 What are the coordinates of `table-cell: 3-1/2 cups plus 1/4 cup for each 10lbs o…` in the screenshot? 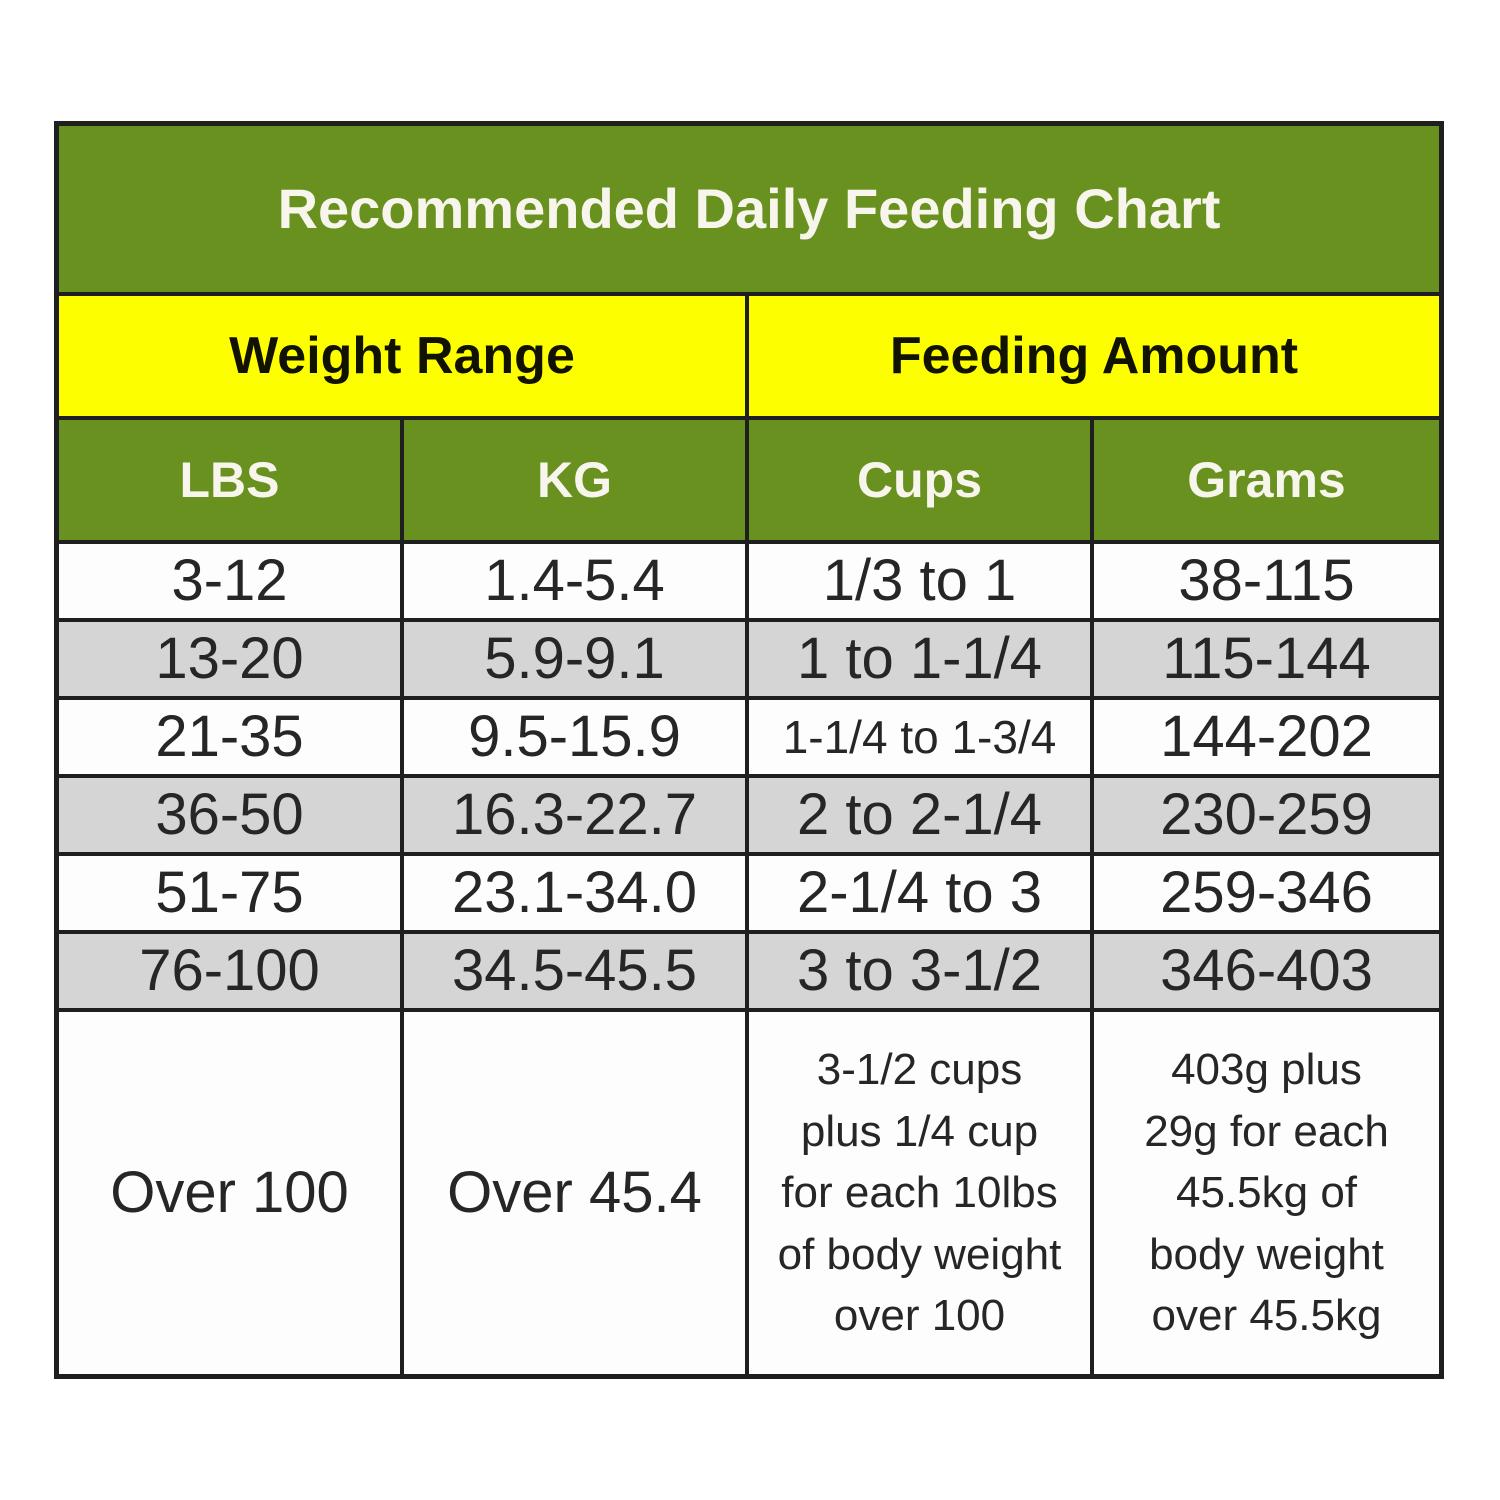 It's located at (921, 1193).